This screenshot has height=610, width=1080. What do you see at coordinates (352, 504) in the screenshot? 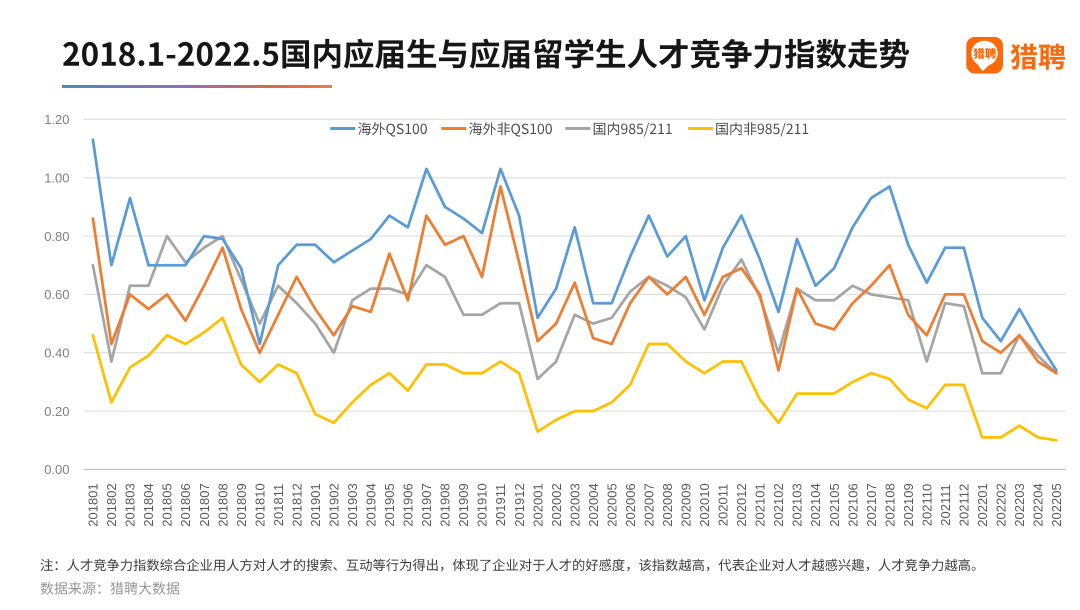
I see `svg-text: 201903` at bounding box center [352, 504].